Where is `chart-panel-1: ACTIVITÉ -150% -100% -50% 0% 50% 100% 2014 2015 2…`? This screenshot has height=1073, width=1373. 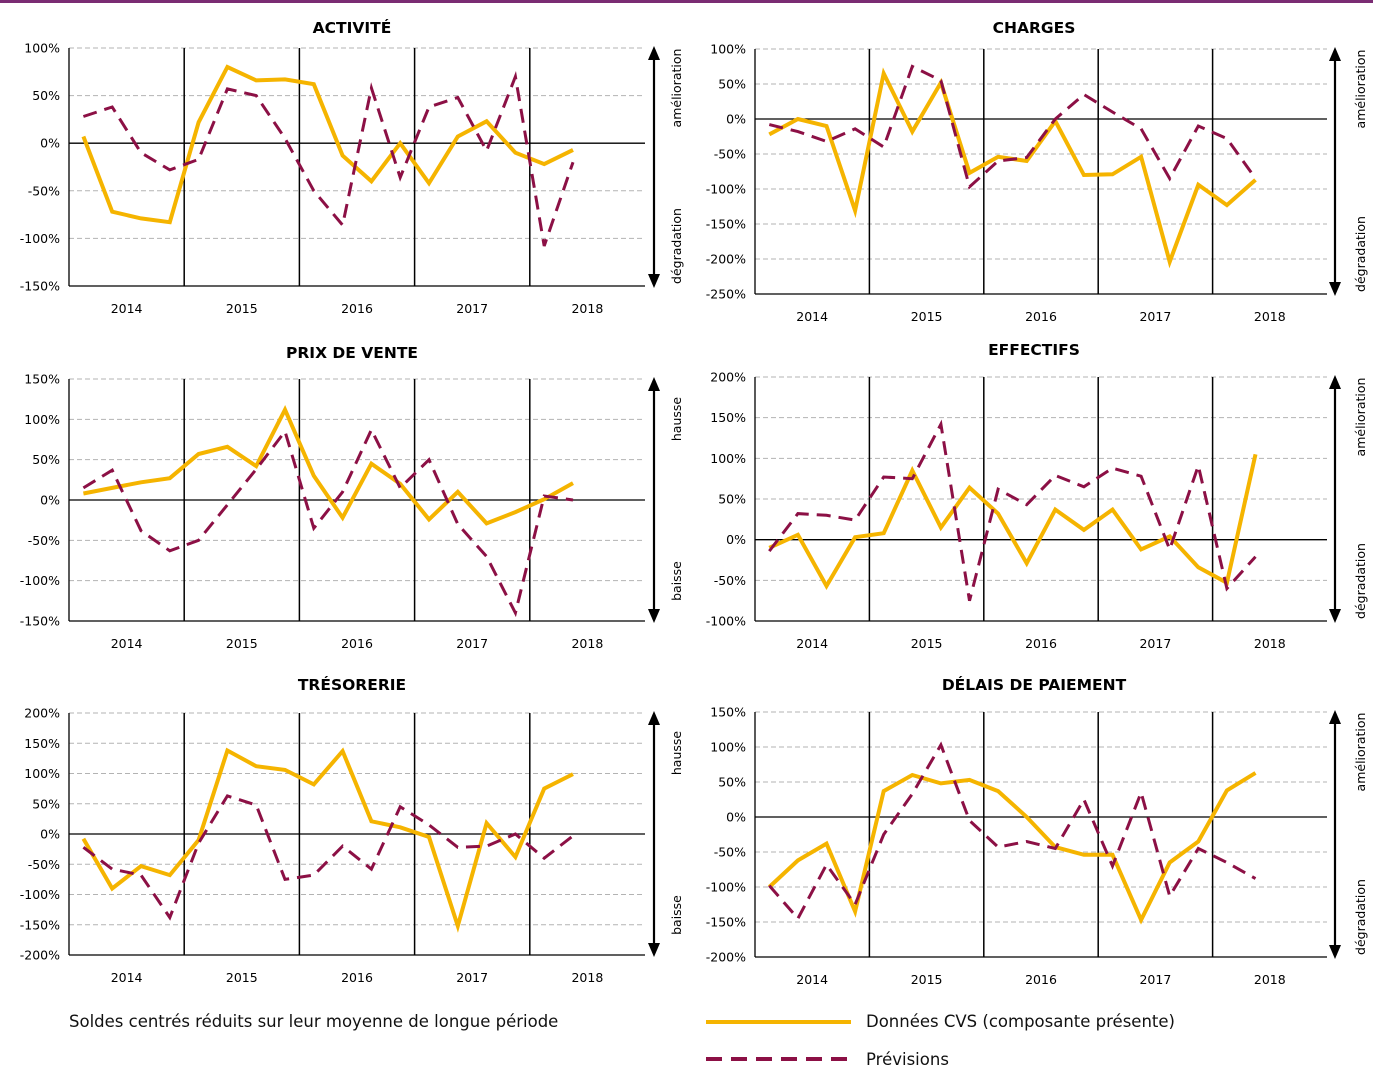
chart-panel-1: ACTIVITÉ -150% -100% -50% 0% 50% 100% 2014 2015 2… is located at coordinates (352, 167).